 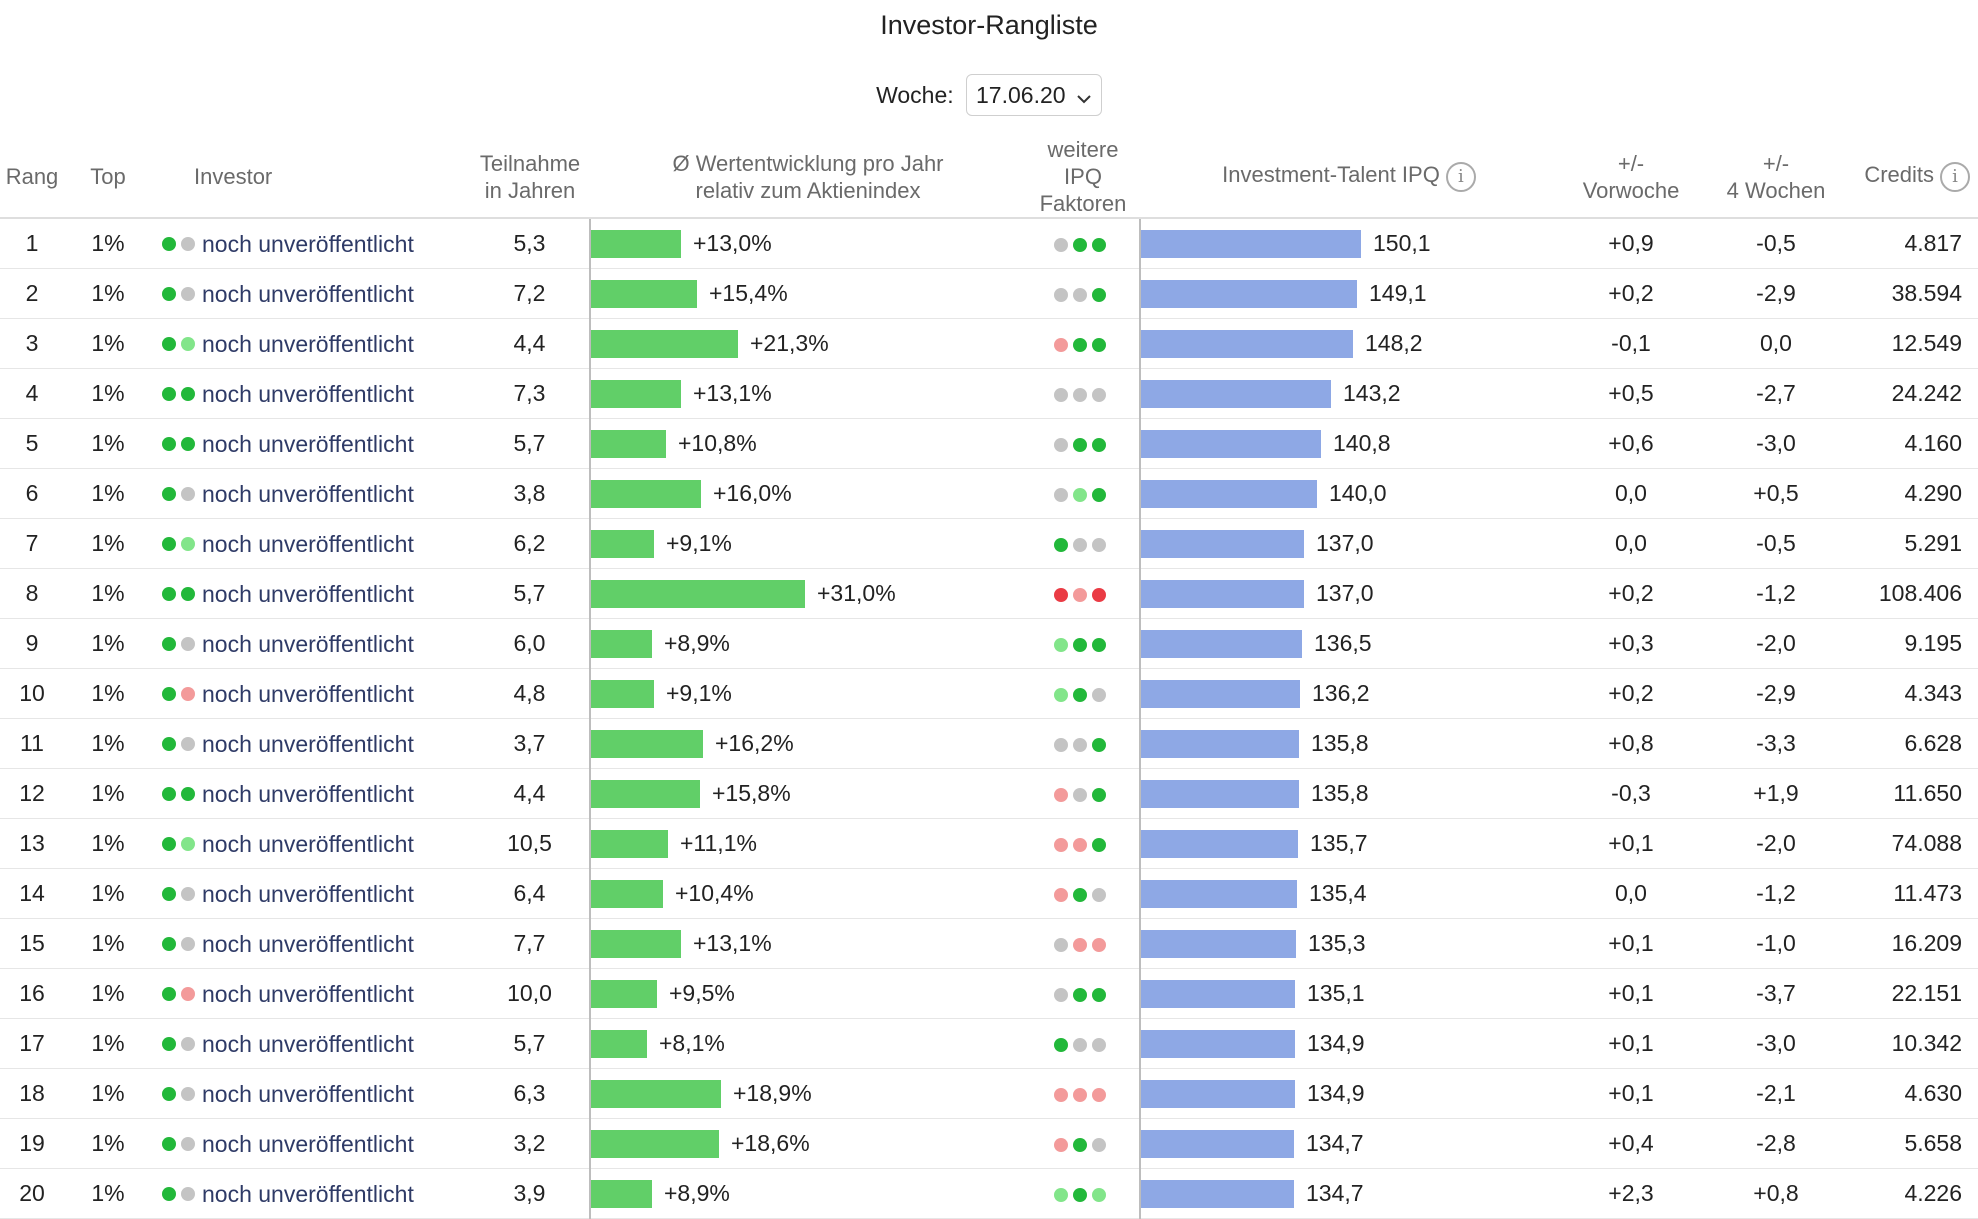 I want to click on col-header-ipq-label: Investment-Talent IPQ, so click(x=1331, y=175).